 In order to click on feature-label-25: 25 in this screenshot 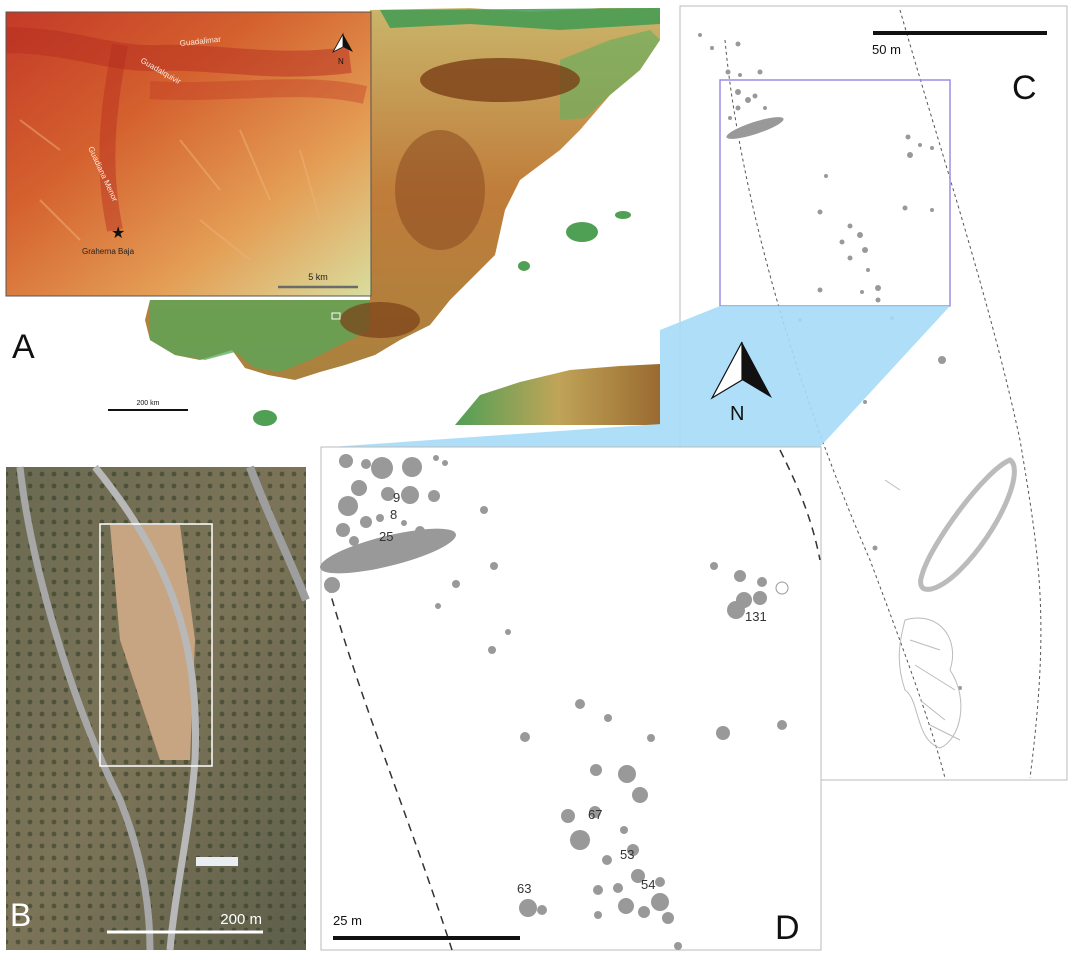, I will do `click(386, 536)`.